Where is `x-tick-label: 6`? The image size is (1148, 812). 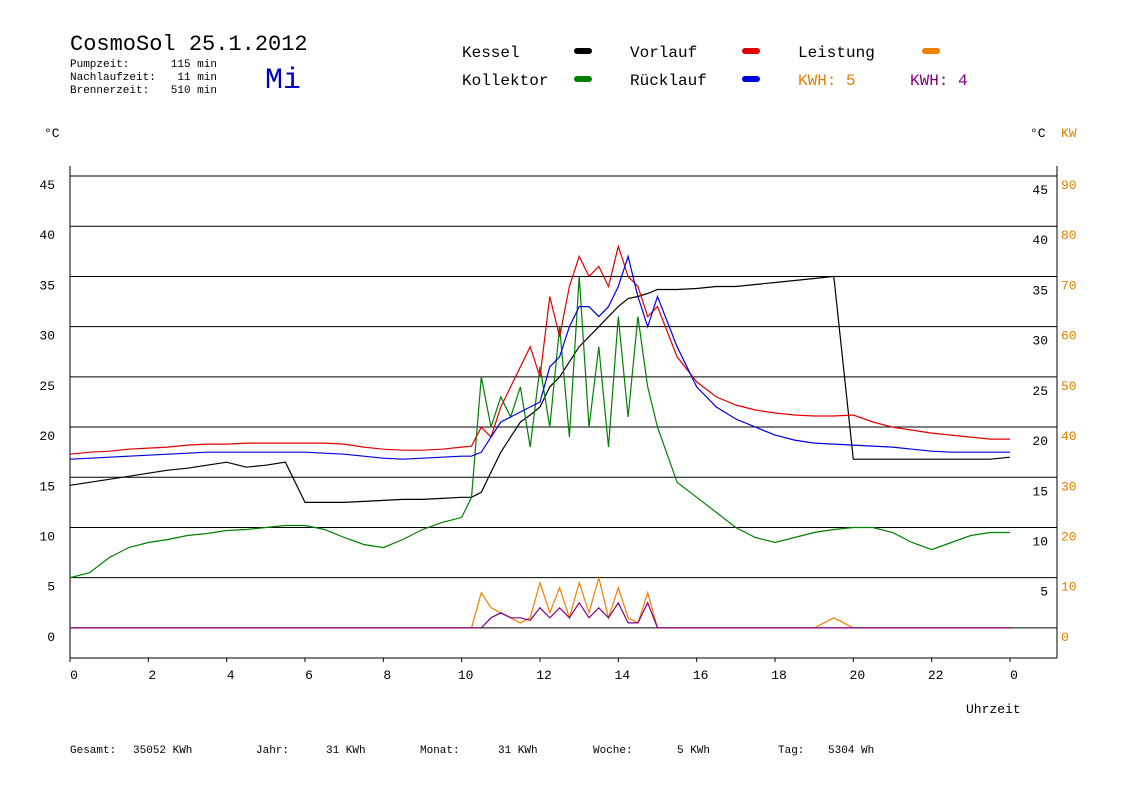
x-tick-label: 6 is located at coordinates (309, 675).